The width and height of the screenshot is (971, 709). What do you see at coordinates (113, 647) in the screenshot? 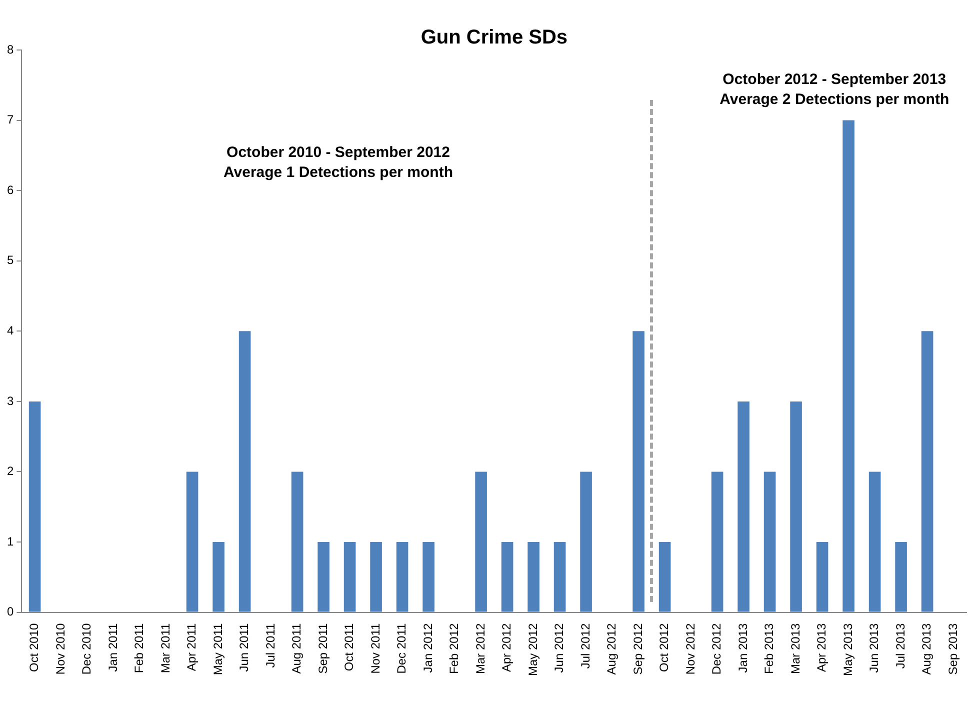
I see `x-tick-label: Jan 2011` at bounding box center [113, 647].